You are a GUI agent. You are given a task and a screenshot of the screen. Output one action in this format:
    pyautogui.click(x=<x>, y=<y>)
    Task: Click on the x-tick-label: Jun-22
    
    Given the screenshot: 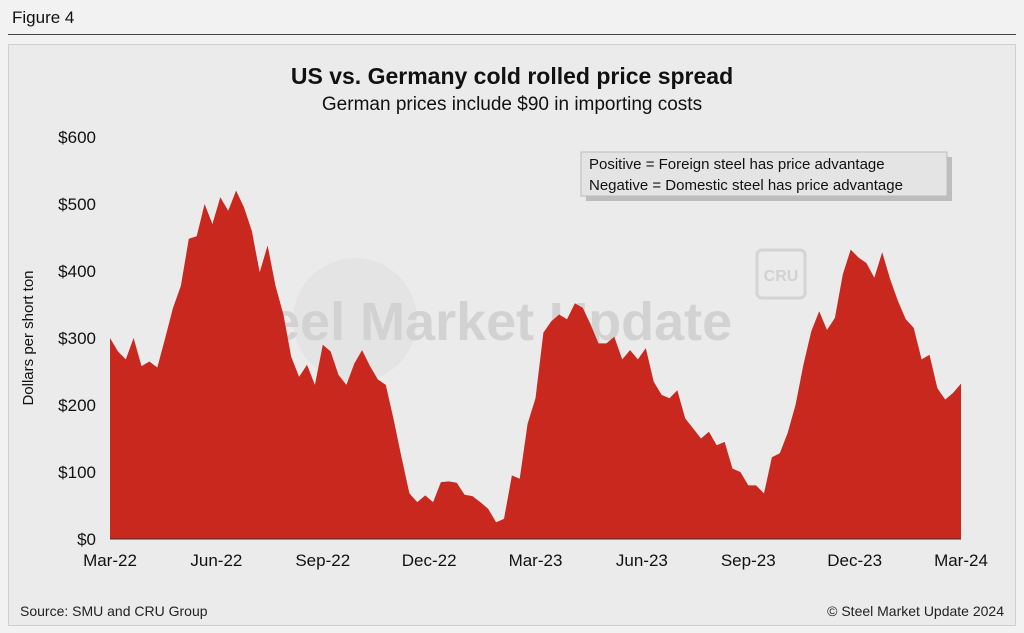 What is the action you would take?
    pyautogui.click(x=216, y=560)
    